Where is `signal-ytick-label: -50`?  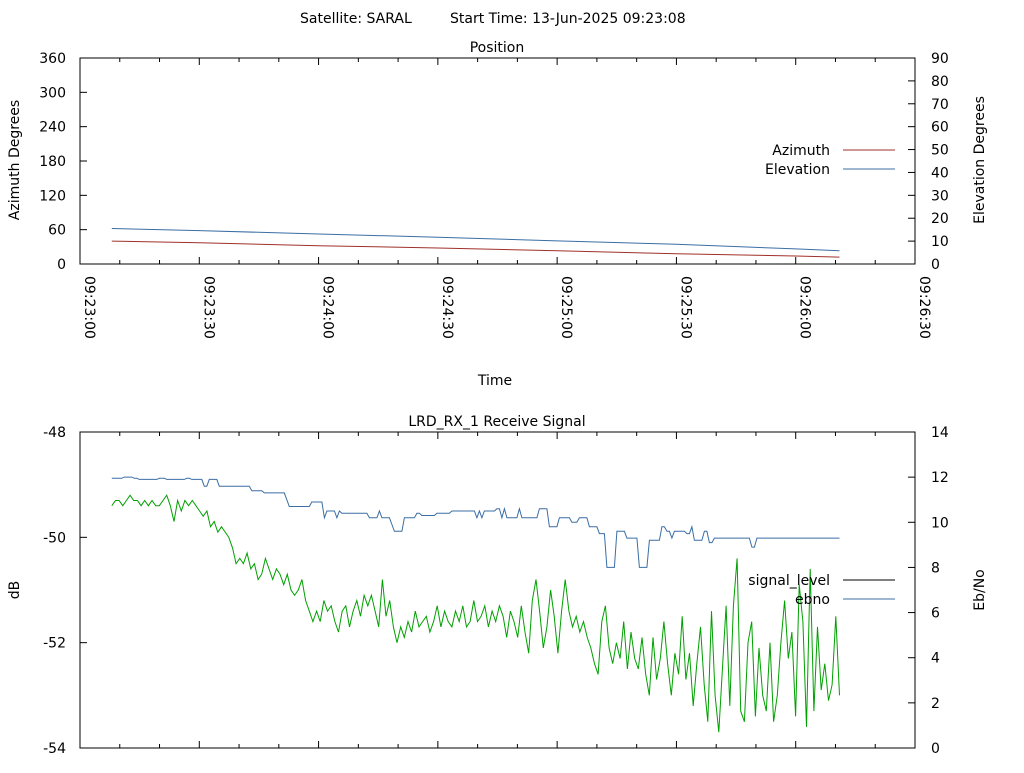 signal-ytick-label: -50 is located at coordinates (54, 538).